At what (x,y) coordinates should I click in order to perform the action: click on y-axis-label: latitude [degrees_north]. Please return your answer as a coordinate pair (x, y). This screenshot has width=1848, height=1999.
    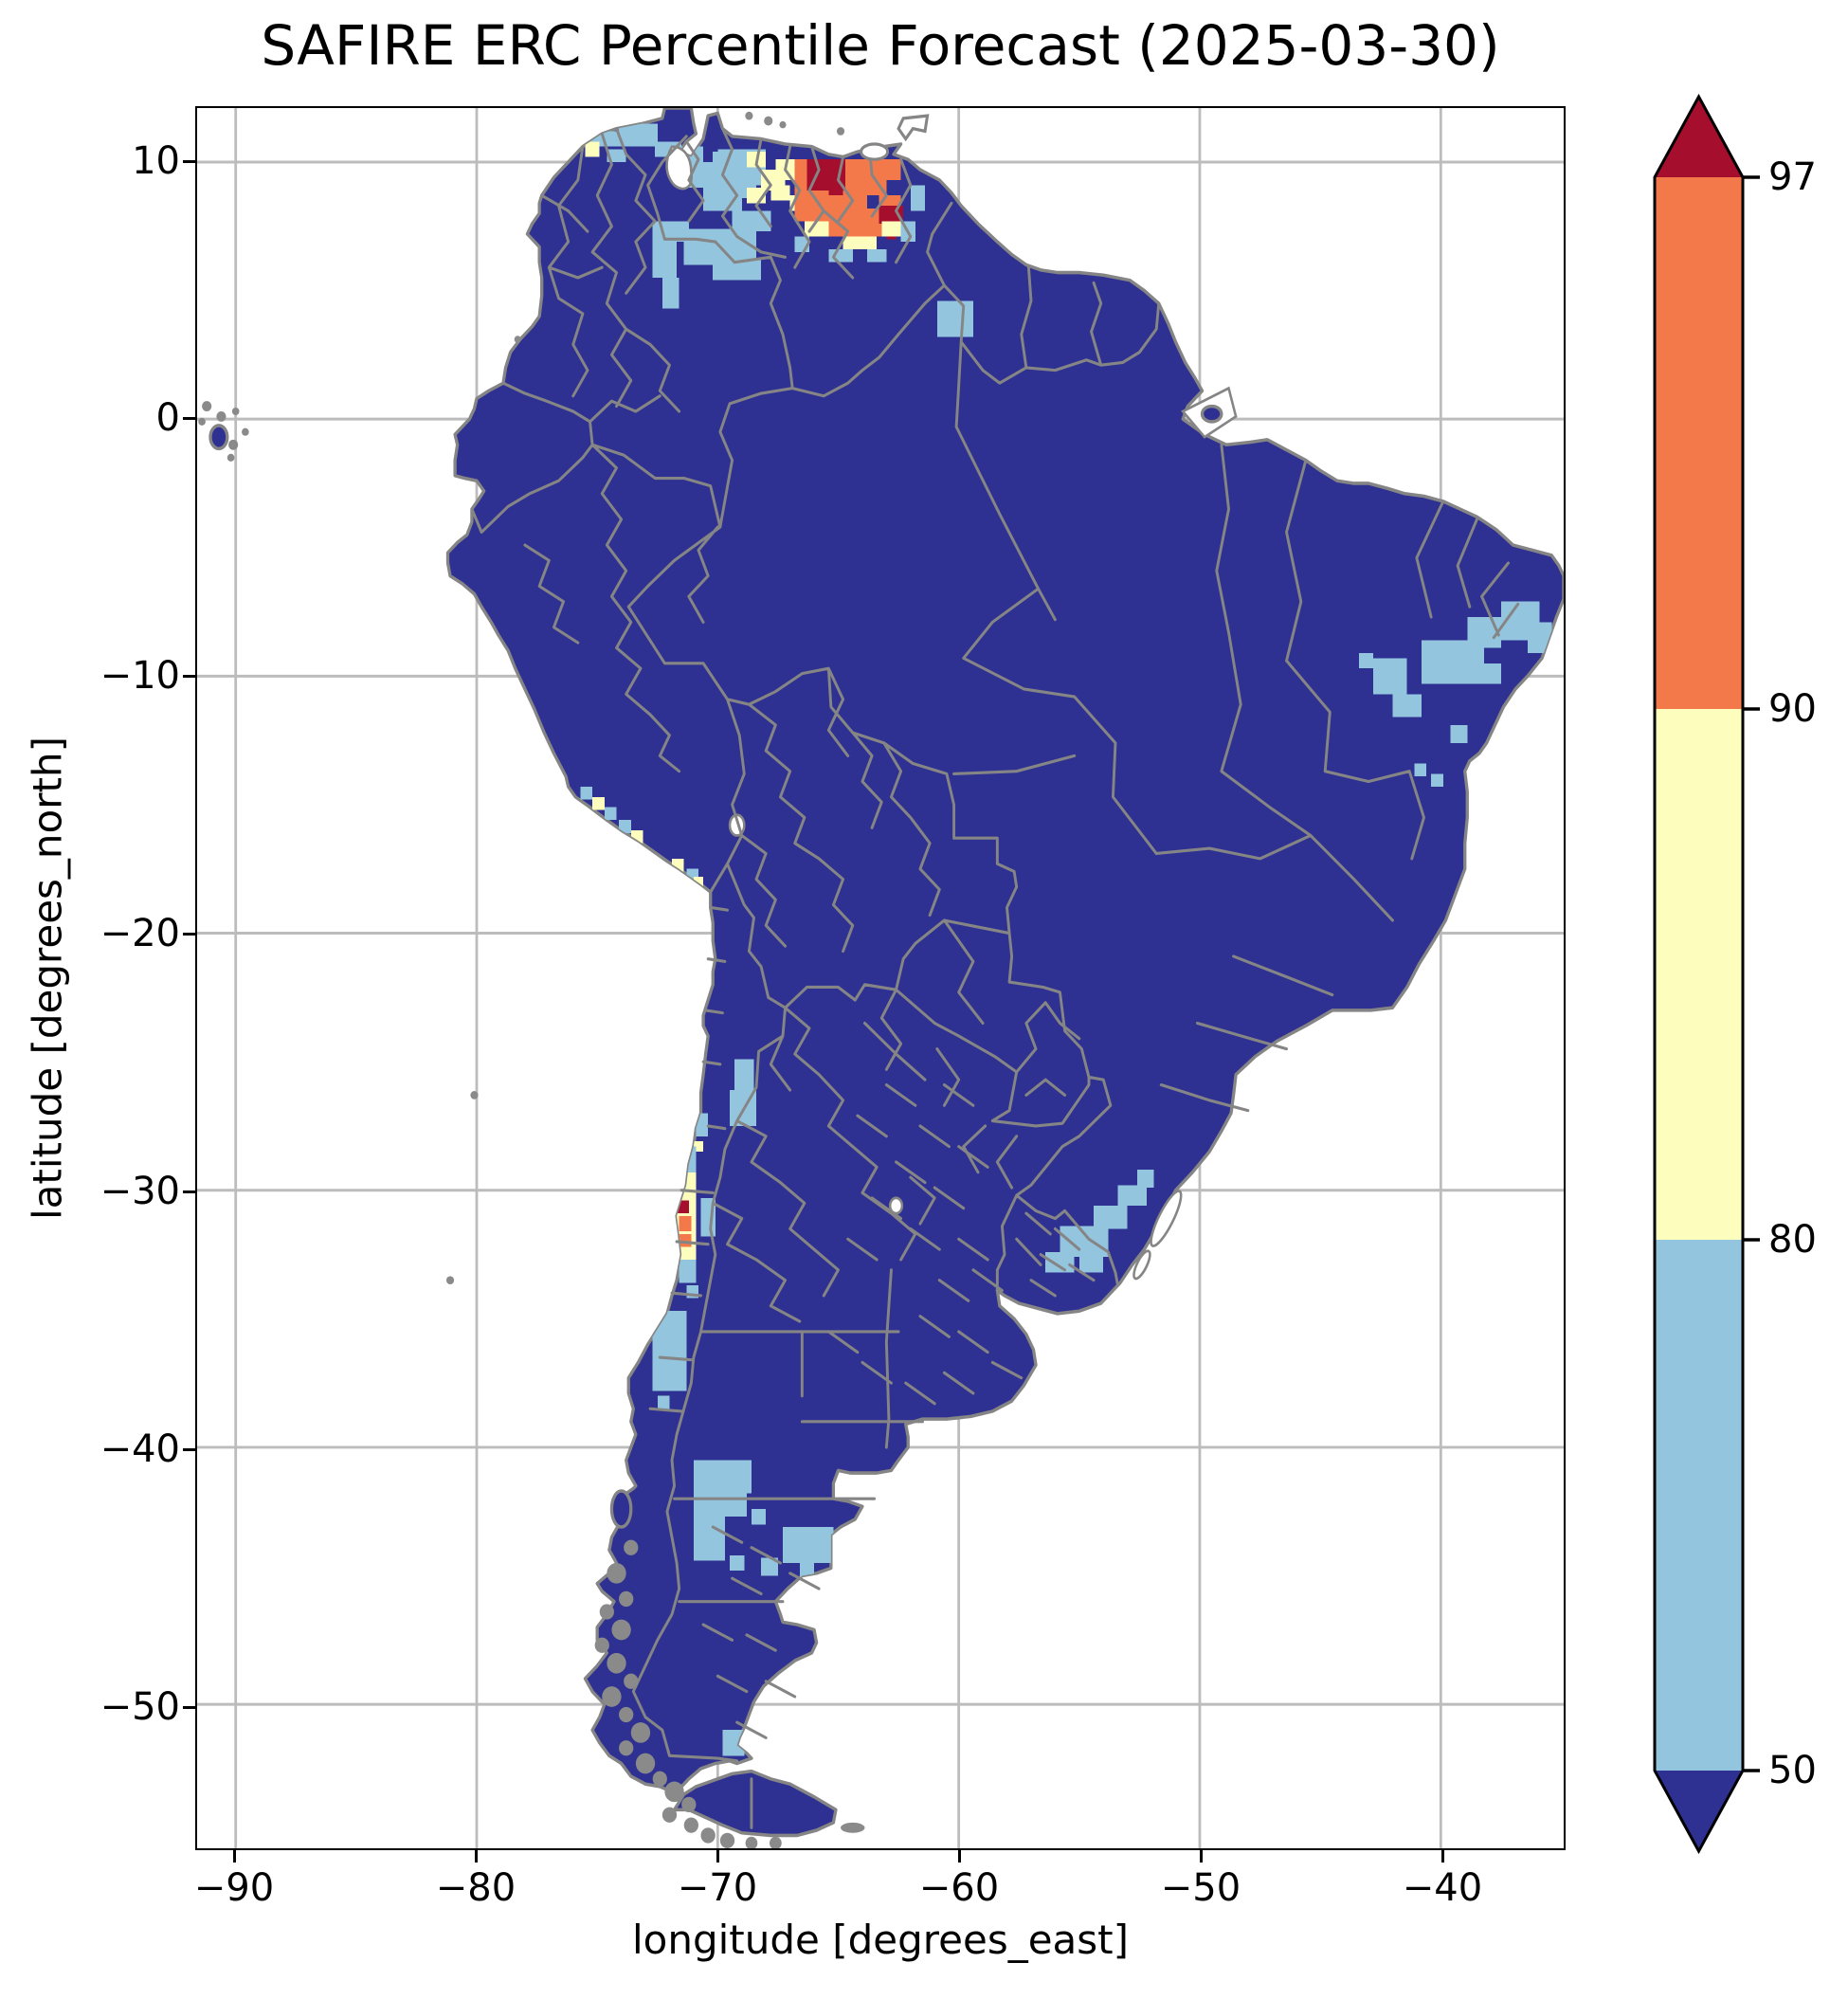
    Looking at the image, I should click on (48, 978).